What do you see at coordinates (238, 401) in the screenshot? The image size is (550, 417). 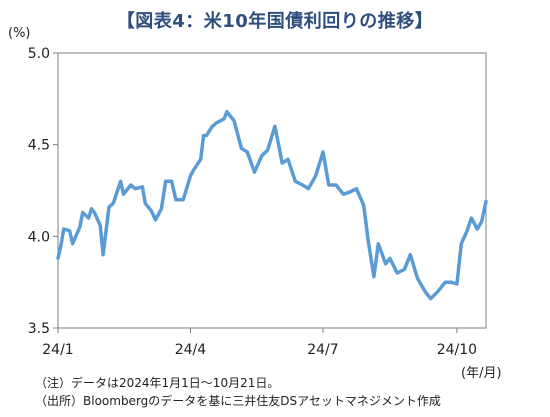 I see `footnote-source: （出所）Bloombergのデータを基に三井住友DSアセットマネジメント作成` at bounding box center [238, 401].